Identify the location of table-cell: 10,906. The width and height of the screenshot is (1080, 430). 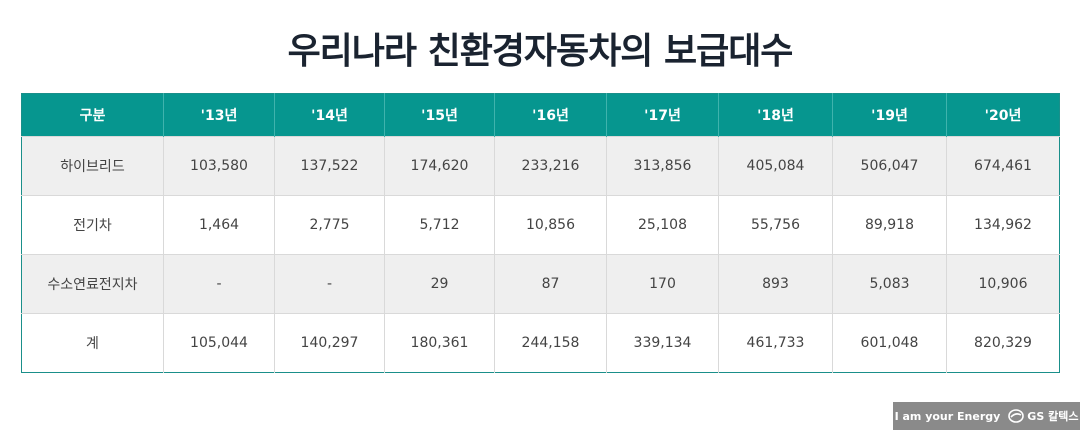
(1003, 284).